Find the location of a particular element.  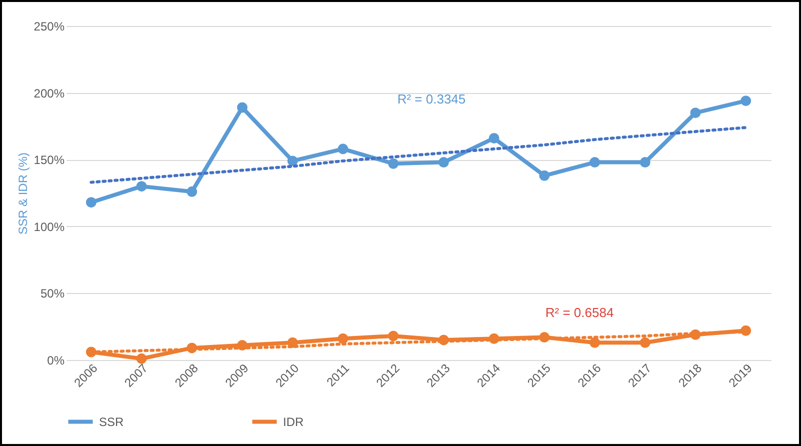

annotation: R² = 0.6584 is located at coordinates (579, 312).